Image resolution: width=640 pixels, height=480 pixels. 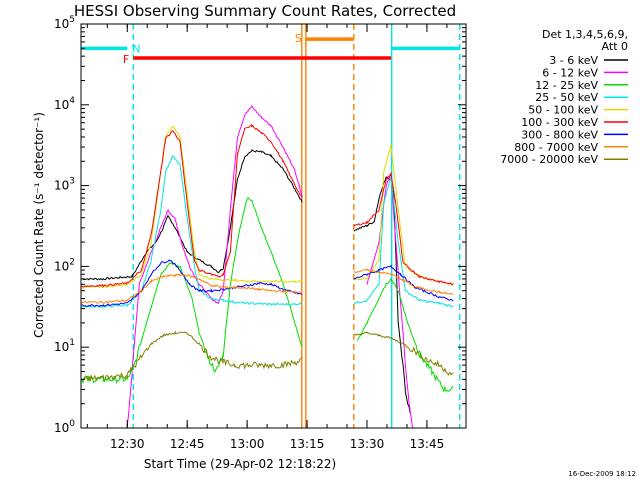 I want to click on legend-entry-label: 7000 - 20000 keV, so click(x=549, y=159).